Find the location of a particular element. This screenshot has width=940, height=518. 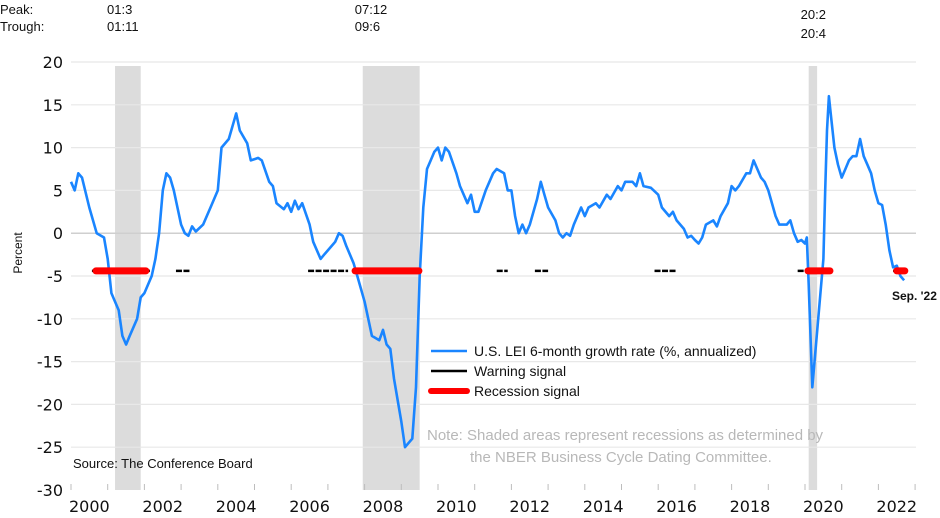

y-tick-label: 10 is located at coordinates (53, 148).